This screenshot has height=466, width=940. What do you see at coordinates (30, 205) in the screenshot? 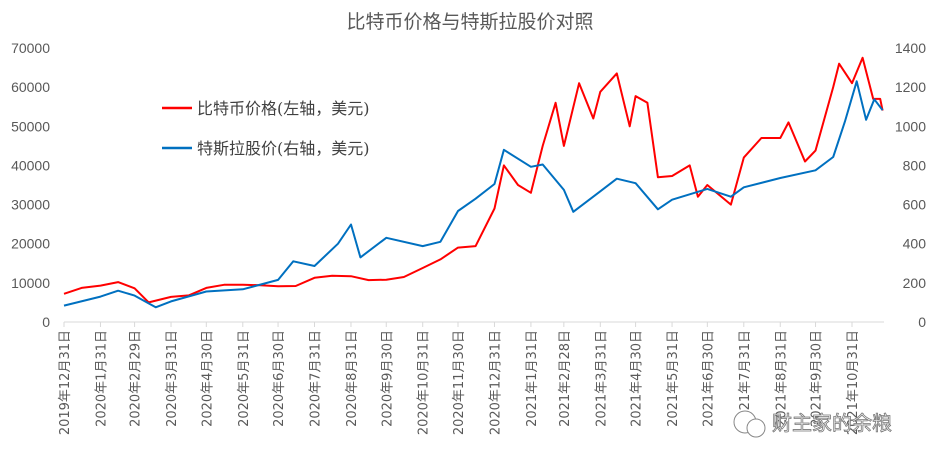
I see `y-left-tick-label: 30000` at bounding box center [30, 205].